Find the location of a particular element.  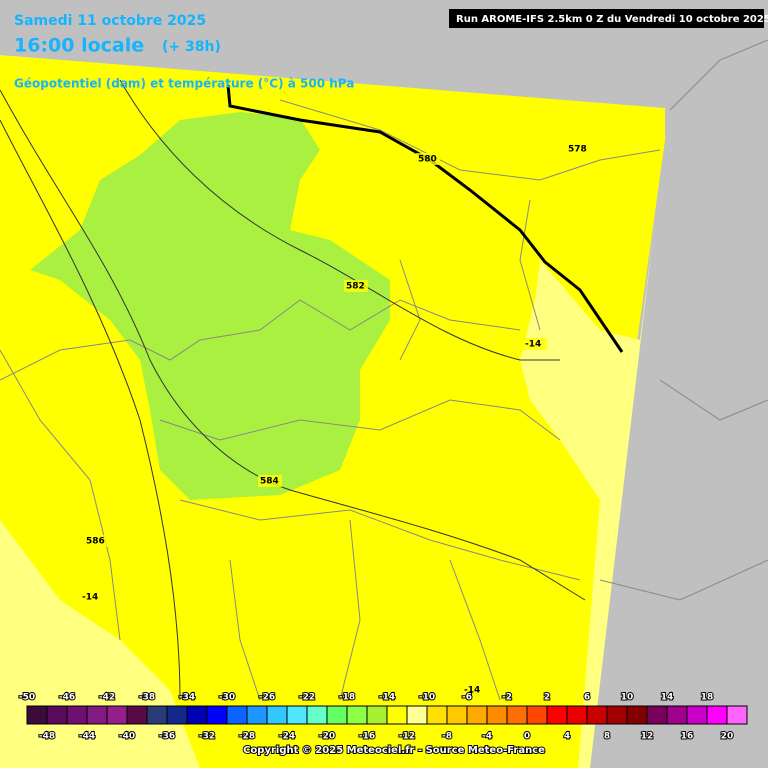

legend-label: -24 is located at coordinates (287, 737).